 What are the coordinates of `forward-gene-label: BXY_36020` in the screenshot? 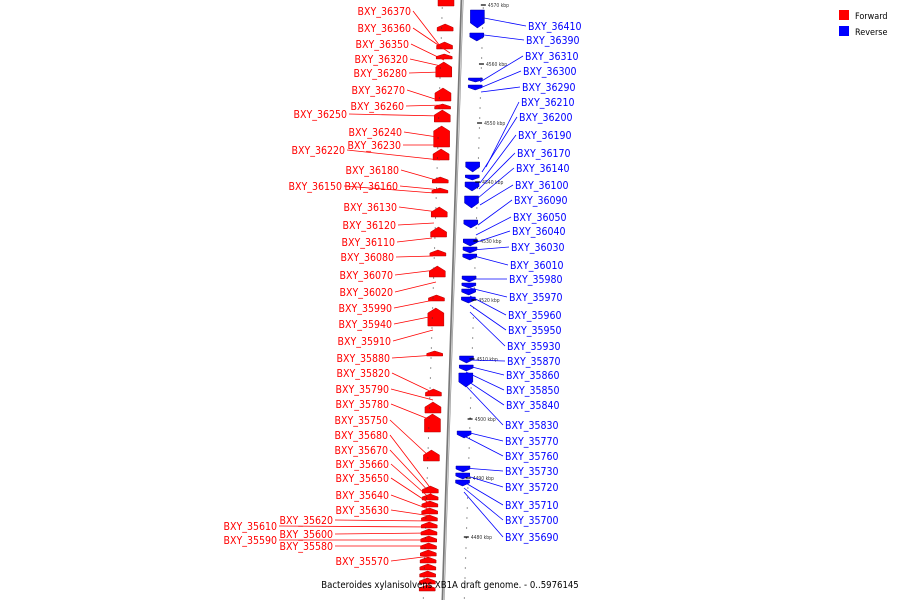 It's located at (366, 293).